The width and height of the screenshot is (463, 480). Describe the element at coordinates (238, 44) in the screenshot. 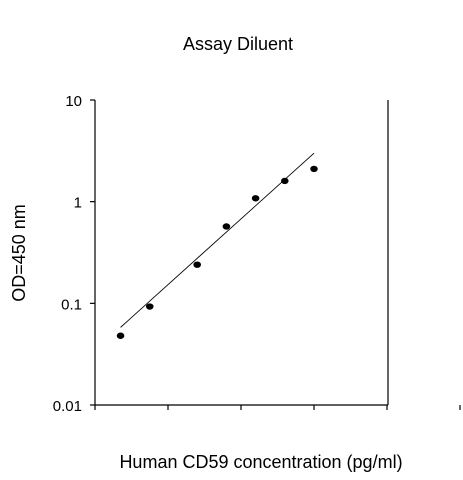

I see `chart-title: Assay Diluent` at that location.